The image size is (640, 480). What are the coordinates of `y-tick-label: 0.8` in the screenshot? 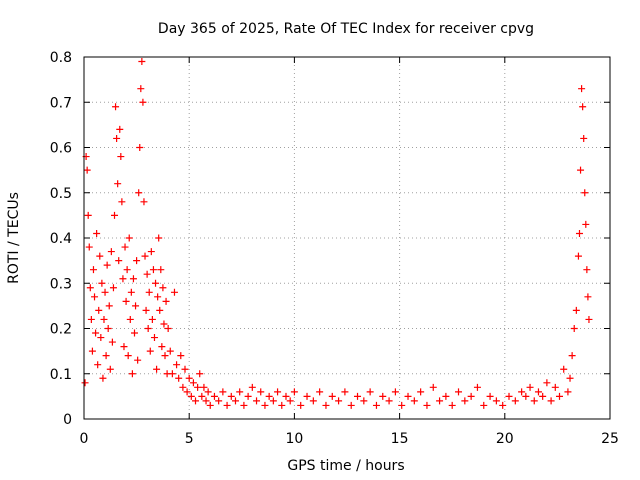 It's located at (61, 58).